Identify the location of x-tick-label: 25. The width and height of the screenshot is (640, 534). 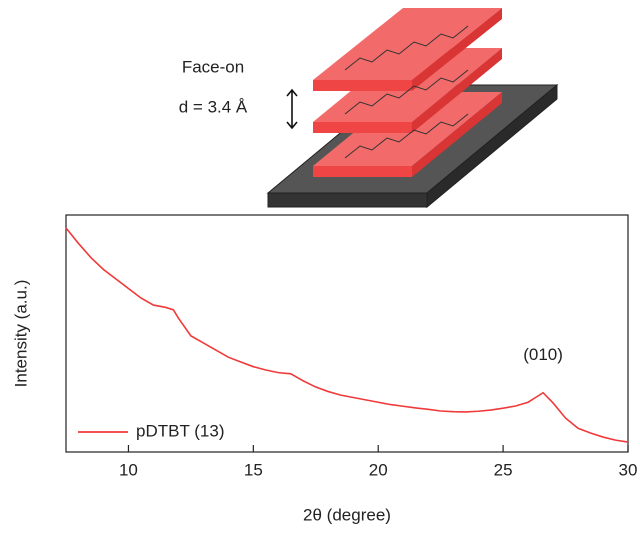
(503, 469).